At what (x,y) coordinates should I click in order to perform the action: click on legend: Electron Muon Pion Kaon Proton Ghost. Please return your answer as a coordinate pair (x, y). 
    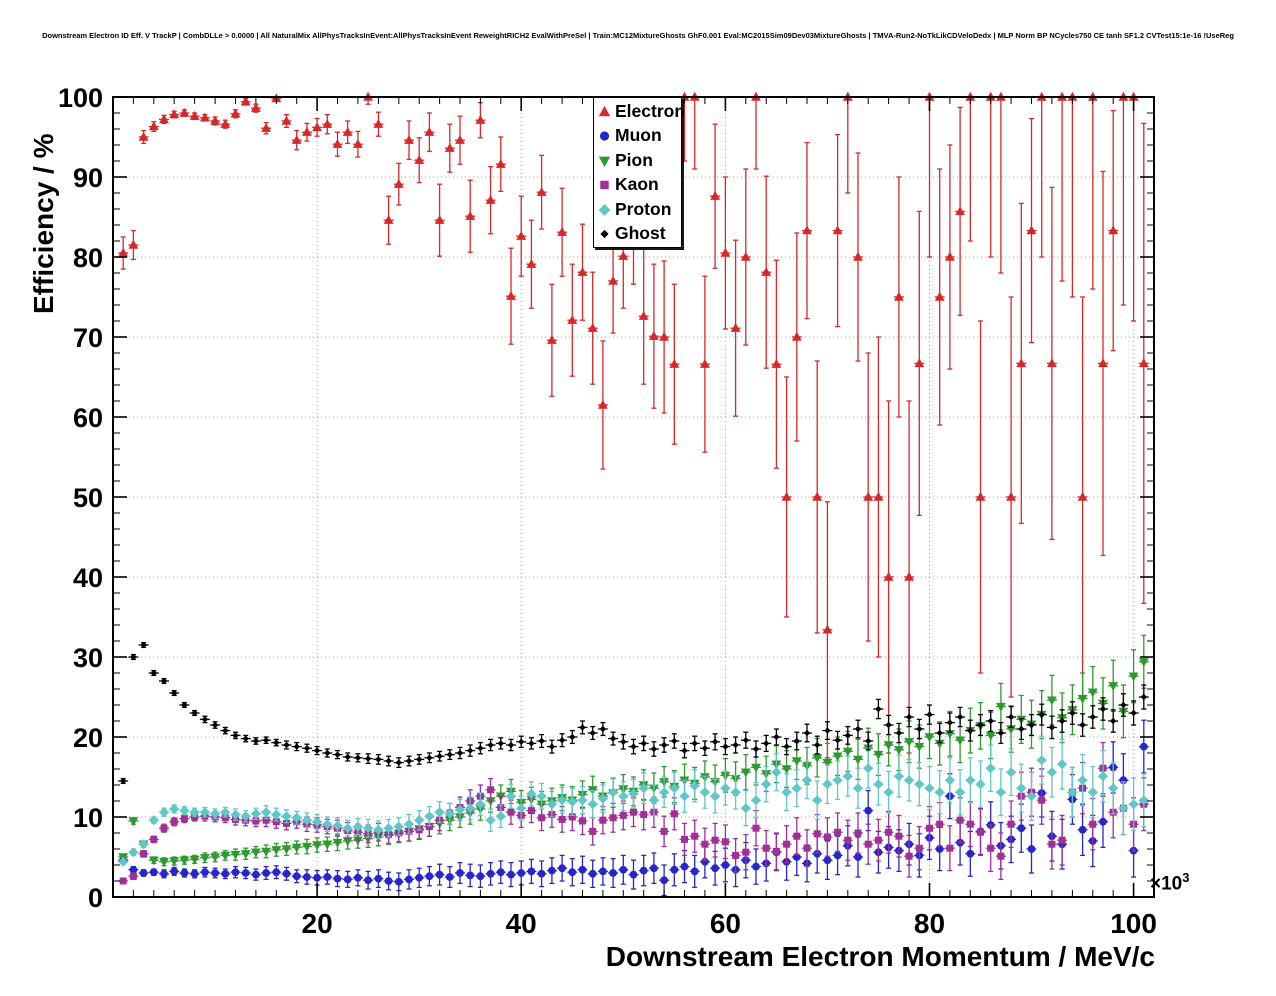
    Looking at the image, I should click on (639, 172).